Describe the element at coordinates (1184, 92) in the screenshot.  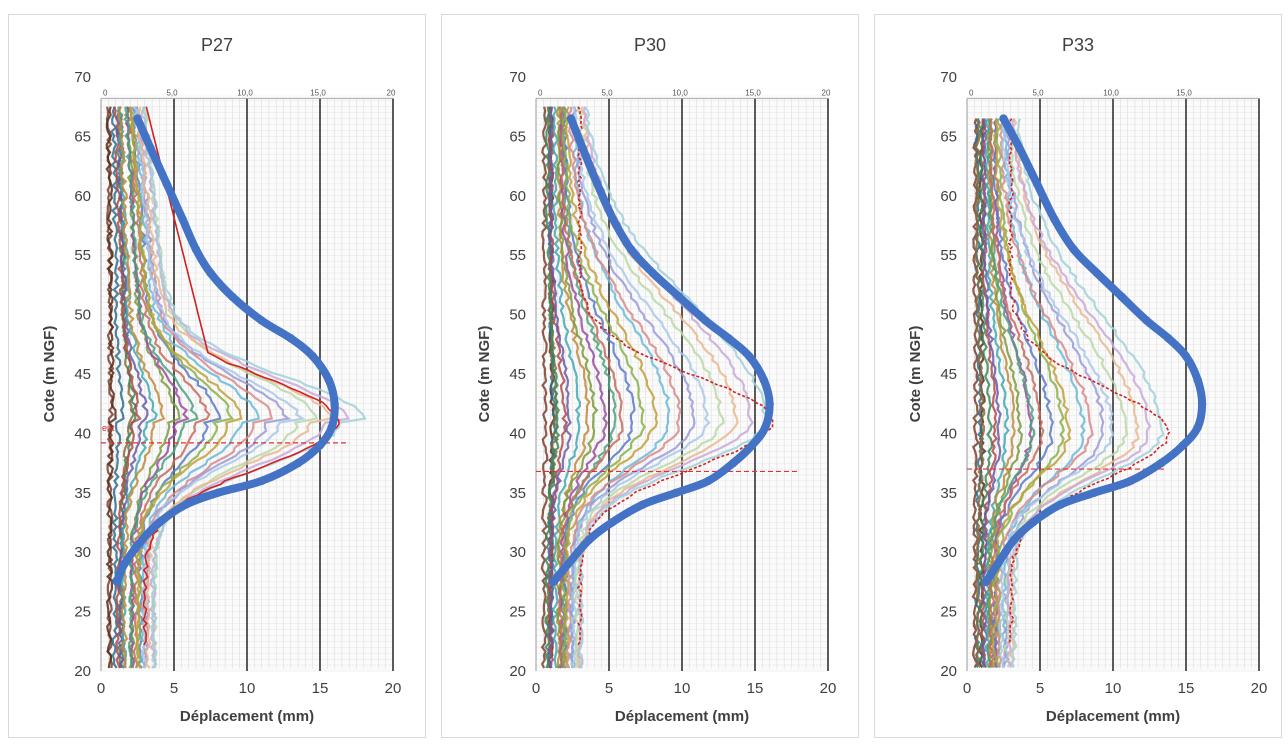
I see `top-scale-tick-label: 15,0` at that location.